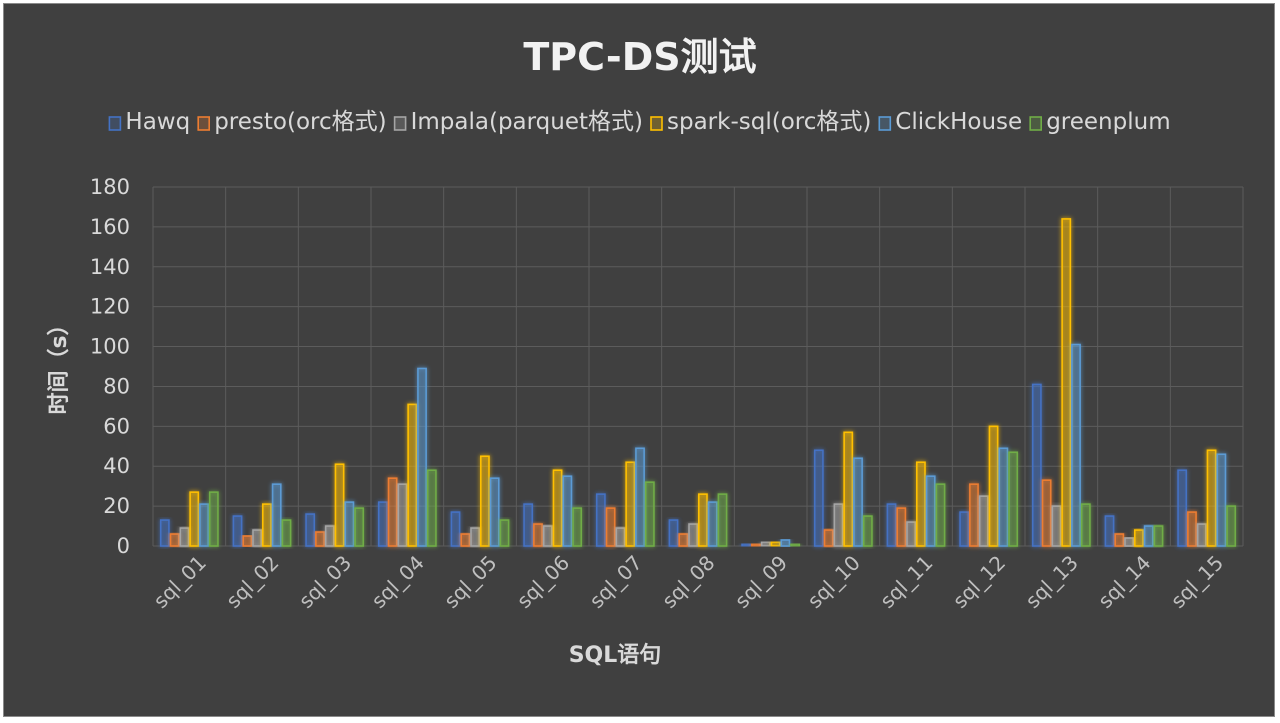 The width and height of the screenshot is (1280, 723). What do you see at coordinates (1158, 536) in the screenshot?
I see `bar-sql_14-greenplum` at bounding box center [1158, 536].